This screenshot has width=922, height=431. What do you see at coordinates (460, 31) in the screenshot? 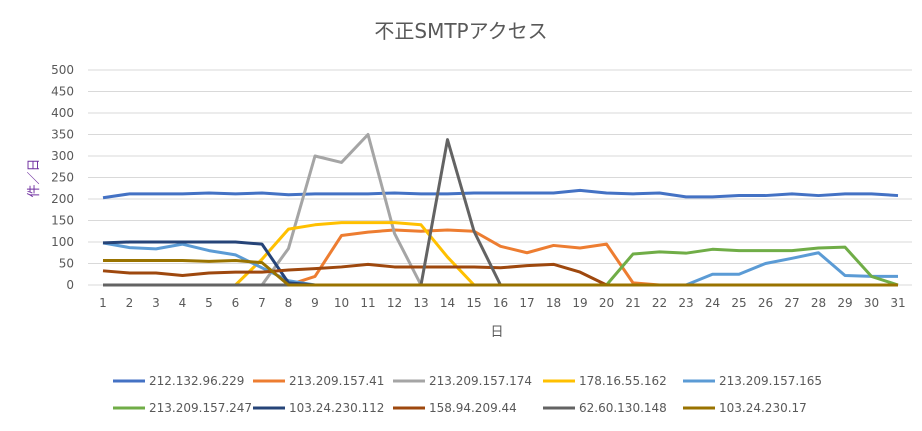
I see `chart-title: 不正SMTPアクセス` at bounding box center [460, 31].